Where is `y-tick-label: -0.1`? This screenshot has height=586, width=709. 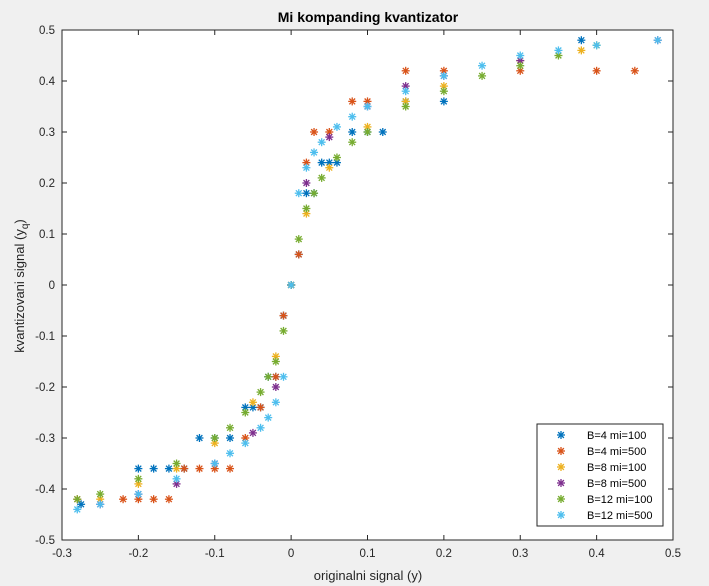
y-tick-label: -0.1 is located at coordinates (45, 337).